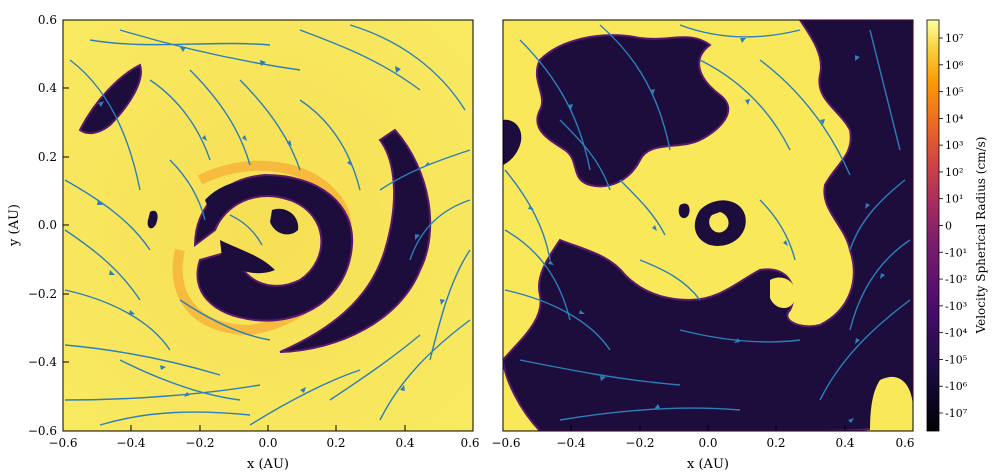 The width and height of the screenshot is (993, 475). What do you see at coordinates (47, 157) in the screenshot?
I see `y-tick-label: 0.2` at bounding box center [47, 157].